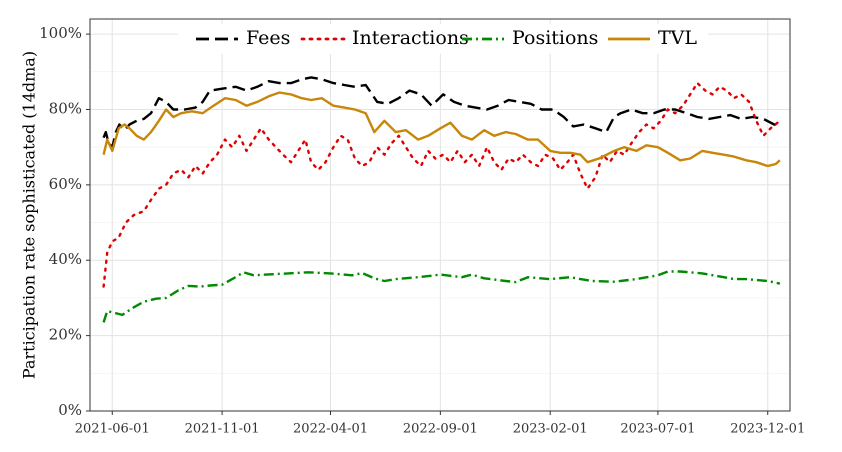 Image resolution: width=842 pixels, height=452 pixels. I want to click on legend-label-fees: Fees, so click(268, 38).